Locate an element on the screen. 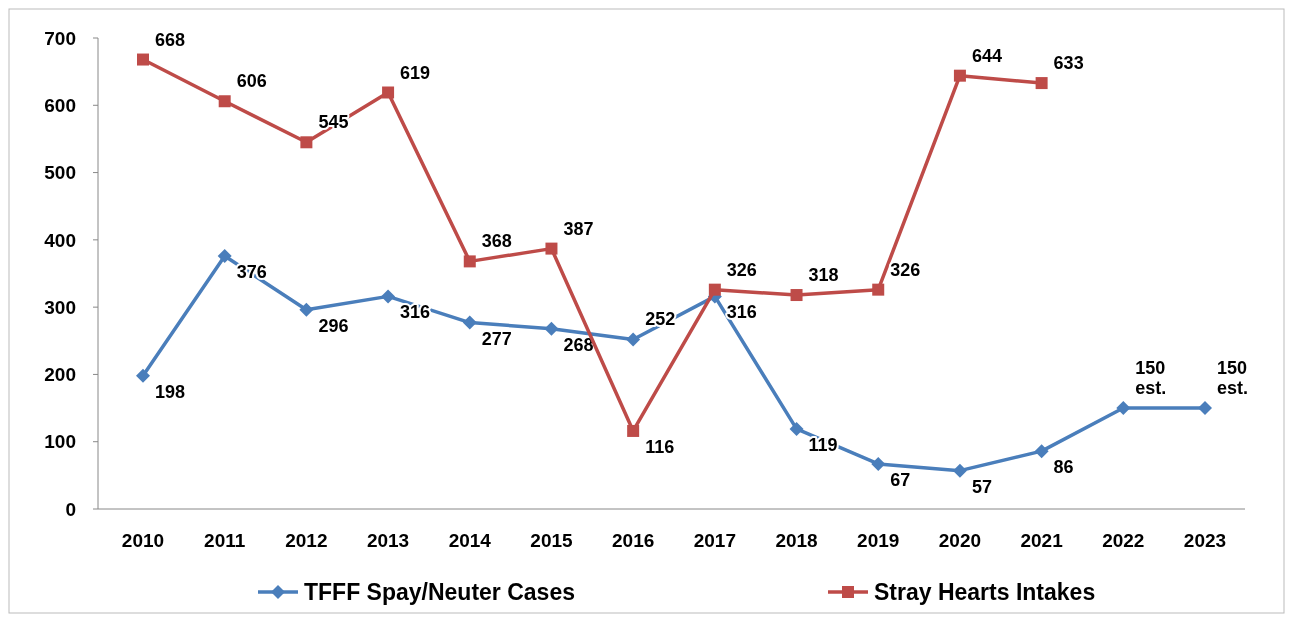 The width and height of the screenshot is (1293, 622). x-tick-label: 2013 is located at coordinates (388, 540).